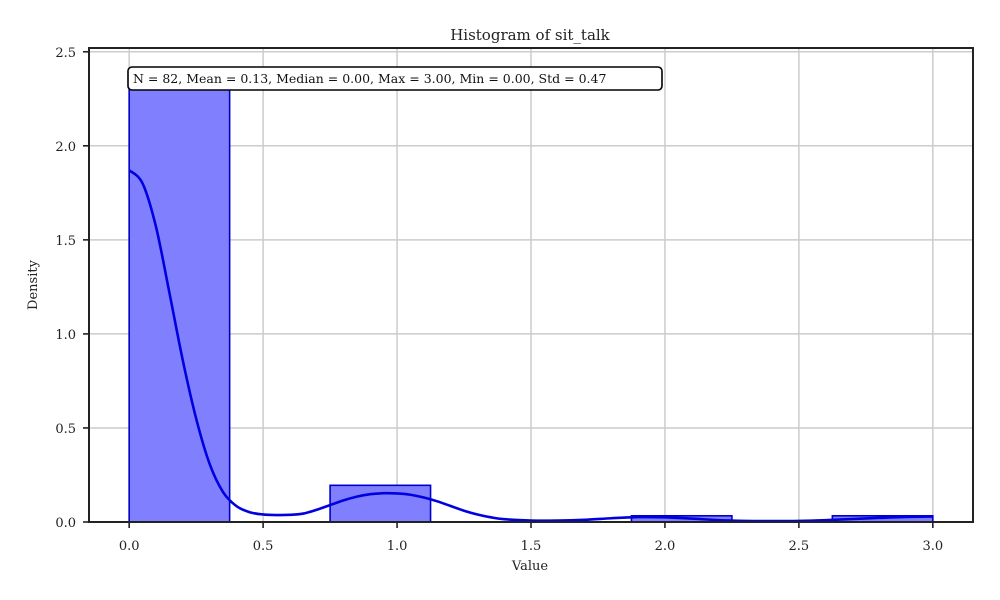 This screenshot has width=1000, height=600. I want to click on y-tick-label-3: 1.5, so click(65, 241).